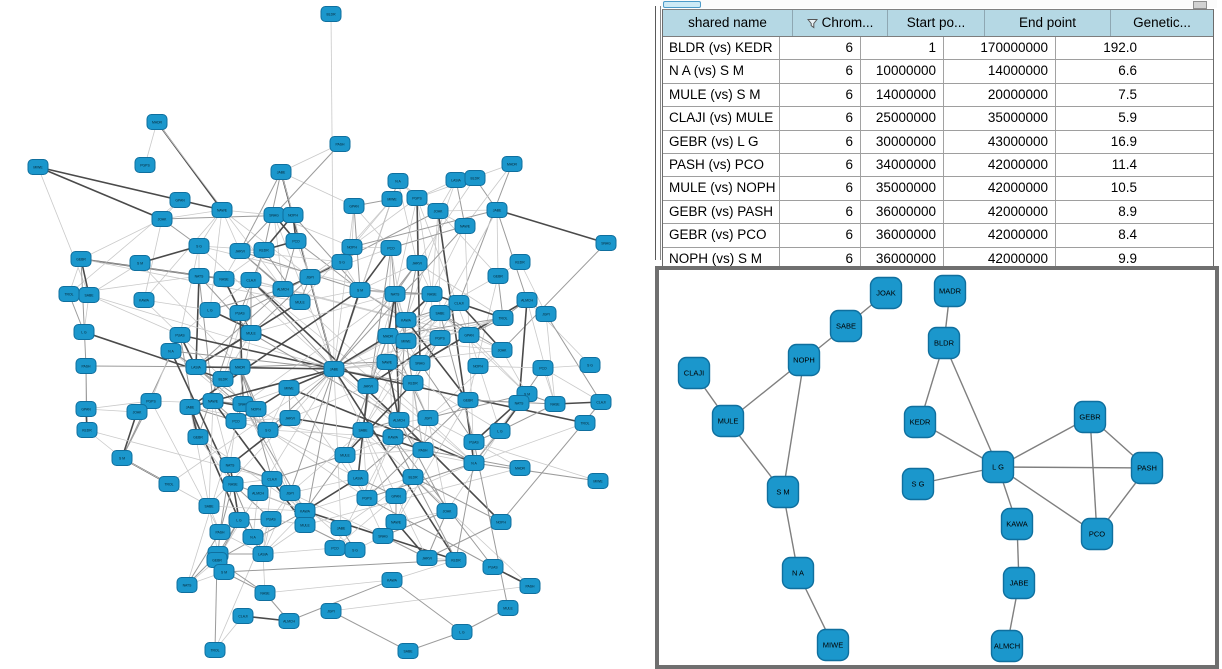 This screenshot has height=669, width=1222. What do you see at coordinates (938, 142) in the screenshot?
I see `table-row: GEBR (vs) L G 6 30000000 43000000 16.9` at bounding box center [938, 142].